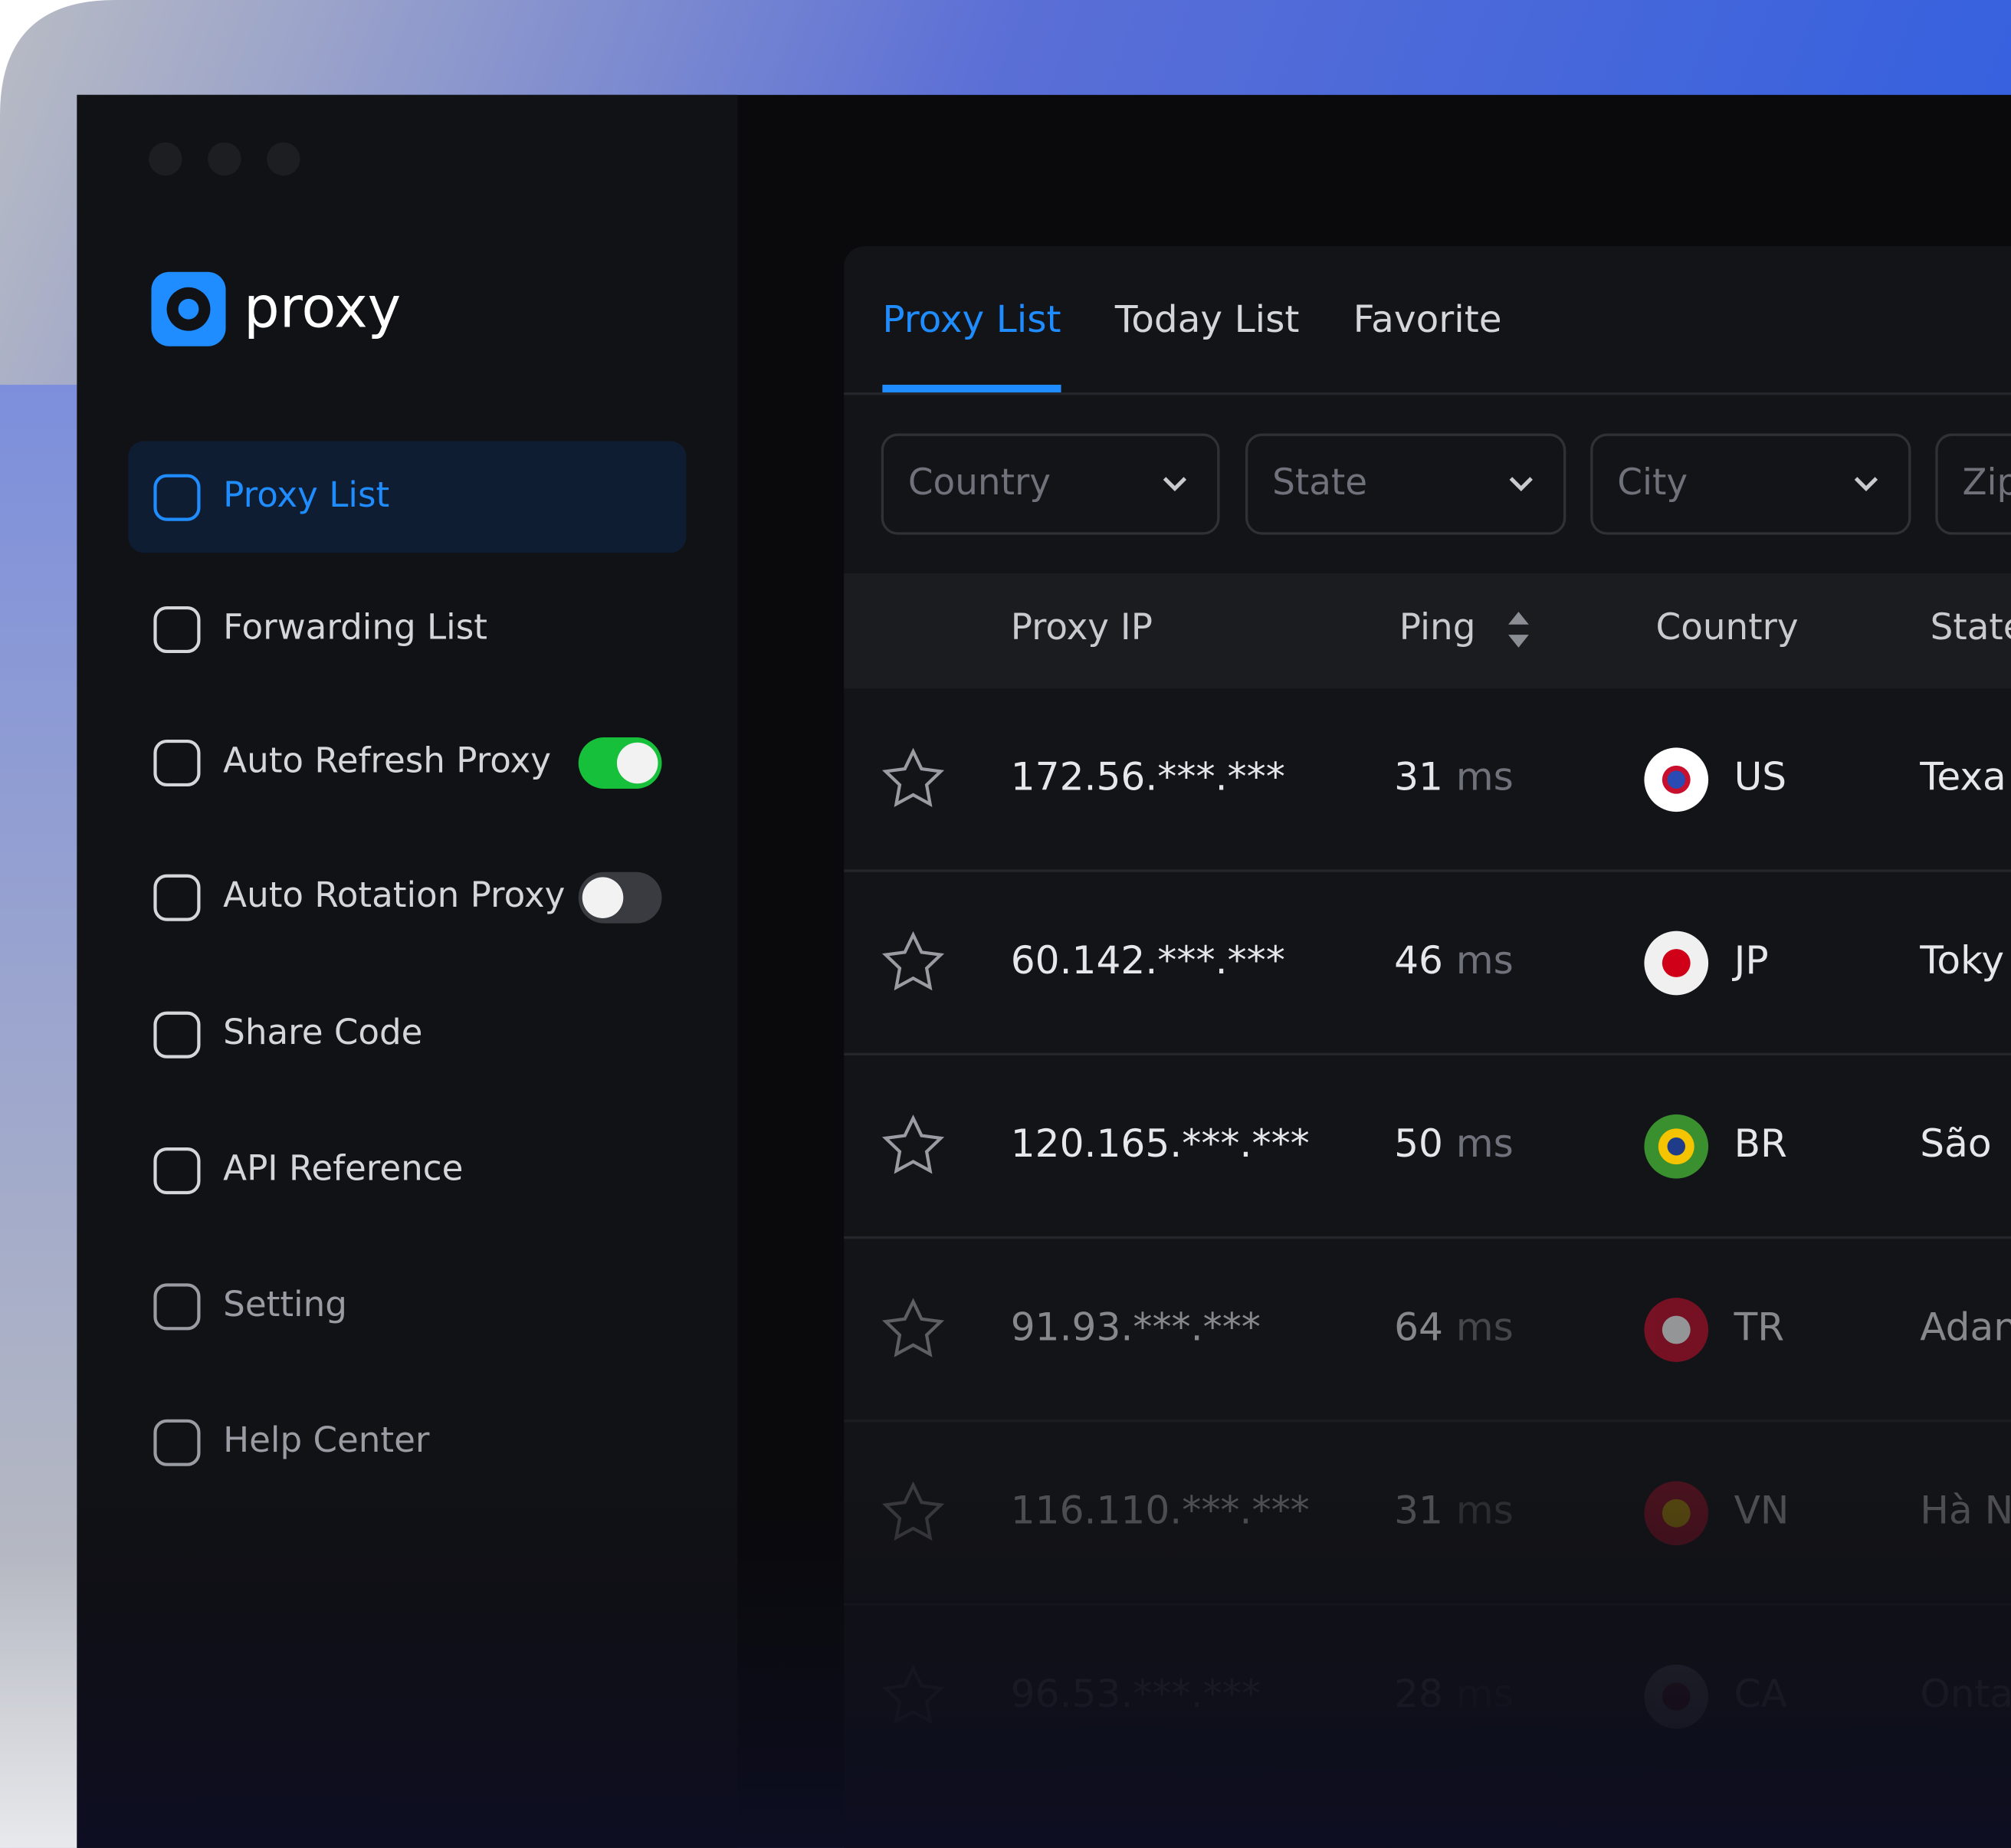 The height and width of the screenshot is (1848, 2011). I want to click on tab: Proxy List, so click(971, 319).